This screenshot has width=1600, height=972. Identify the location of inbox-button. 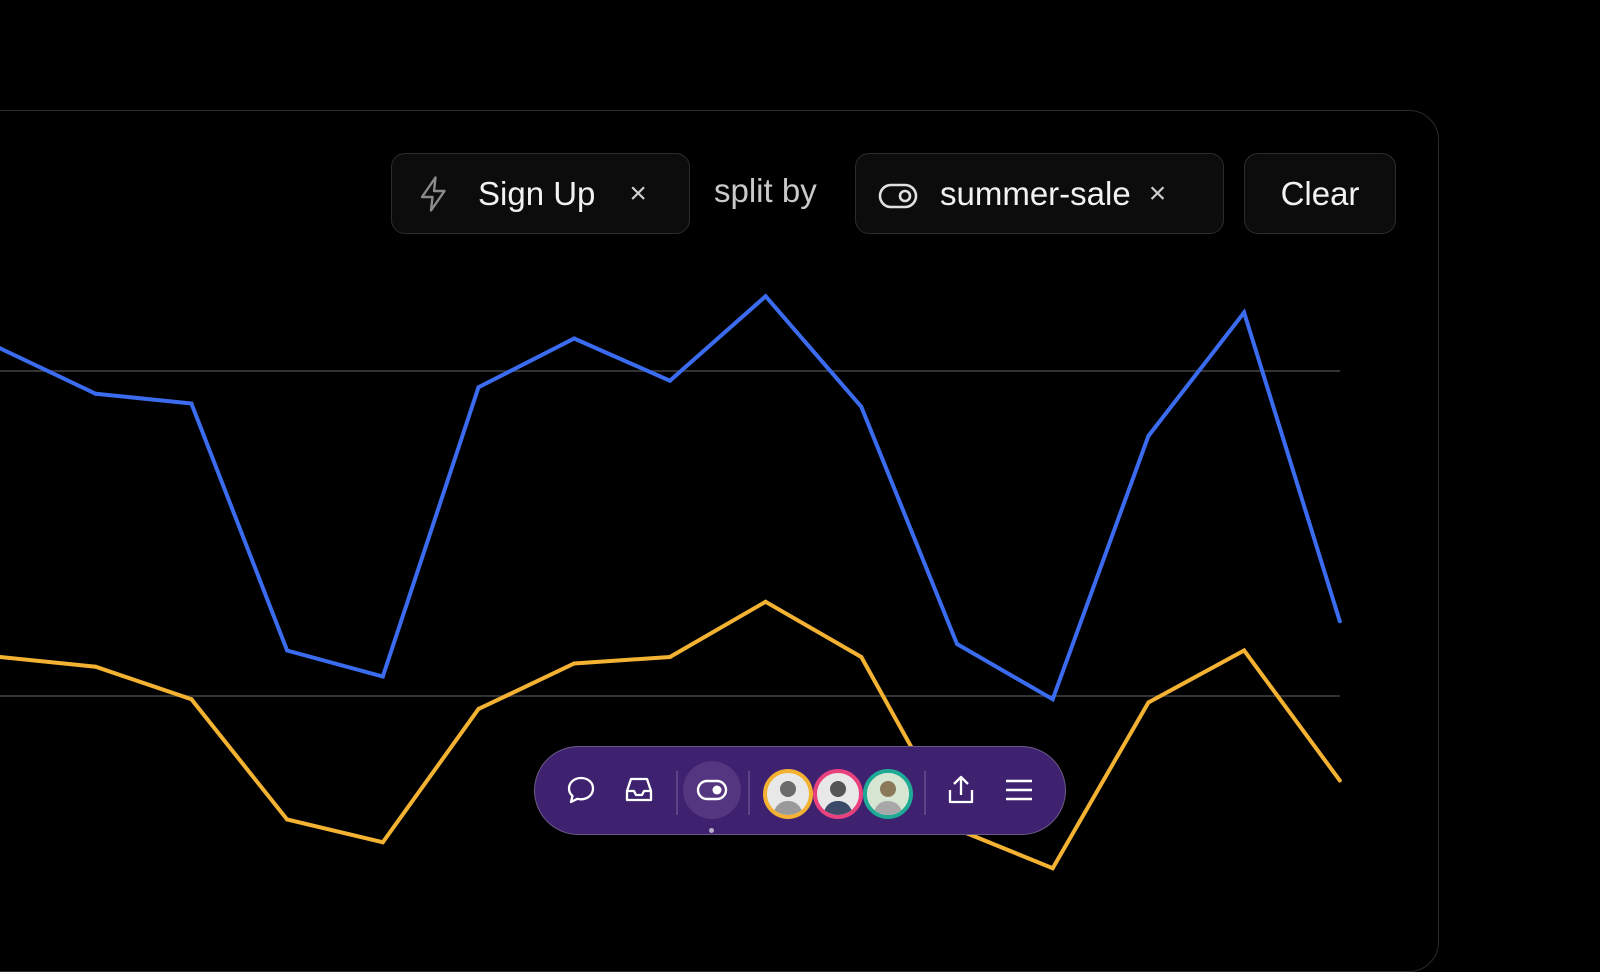
(639, 790).